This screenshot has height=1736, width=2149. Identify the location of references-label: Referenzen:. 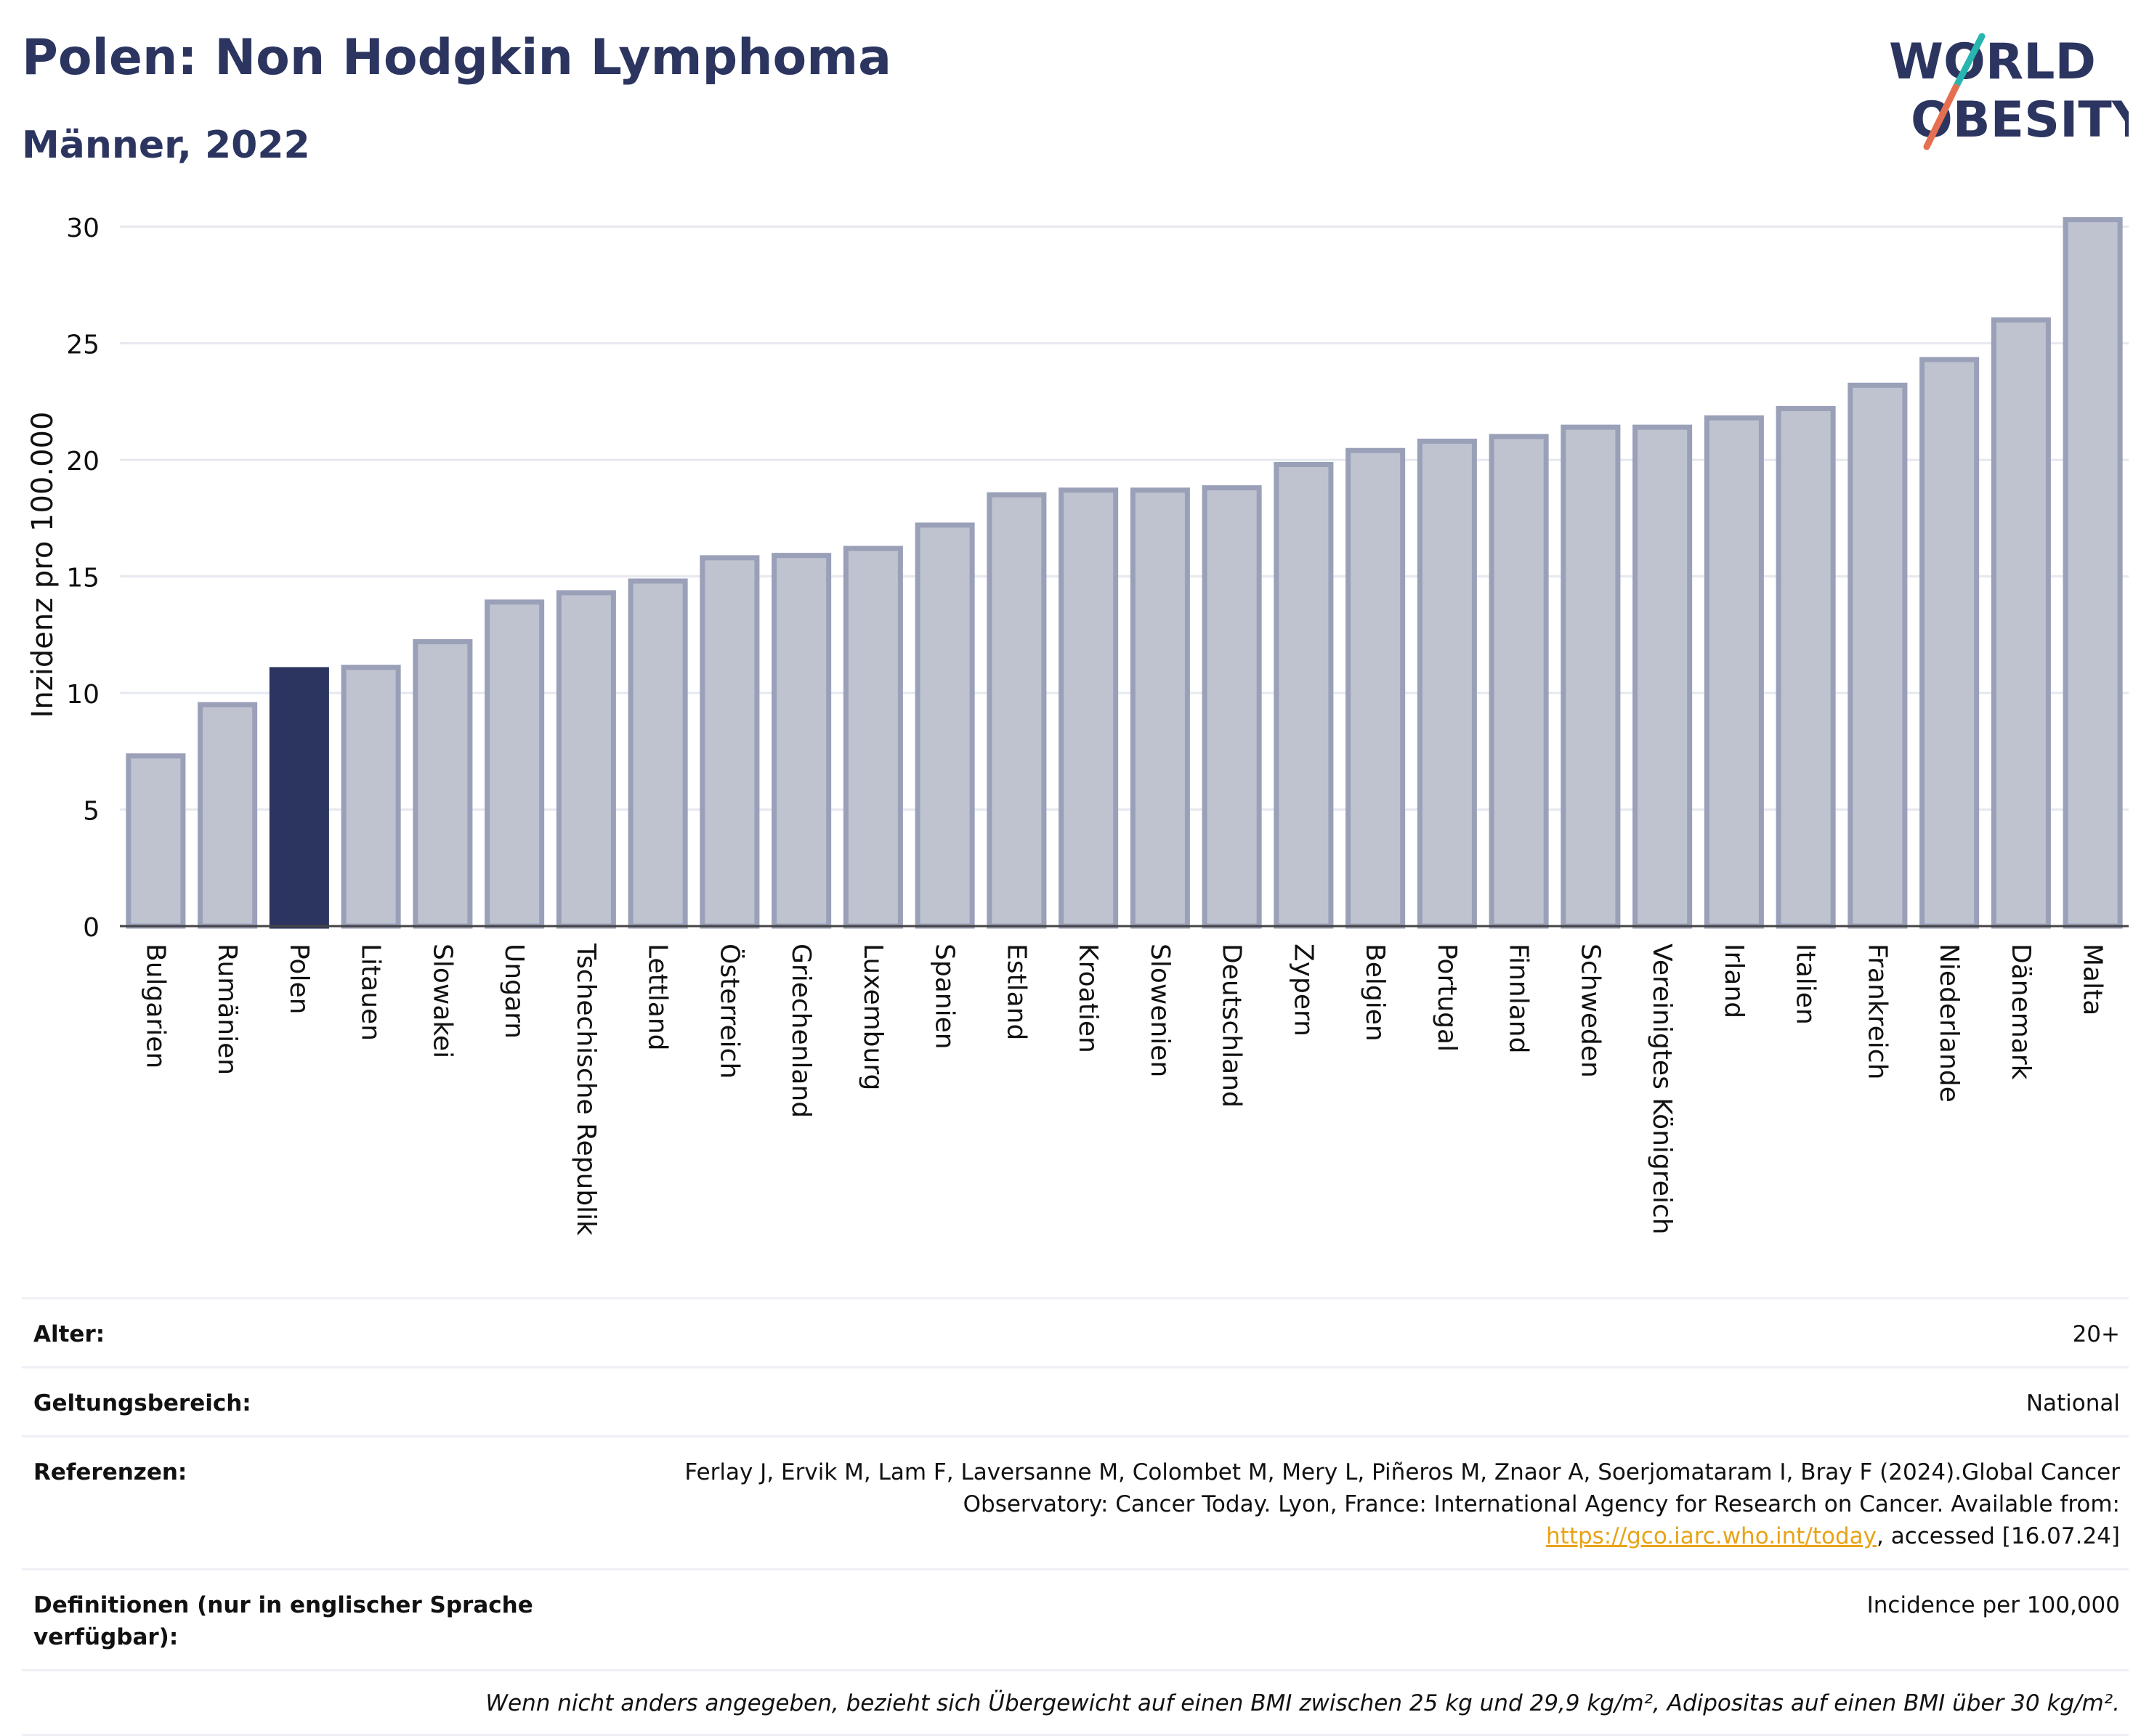
(110, 1472).